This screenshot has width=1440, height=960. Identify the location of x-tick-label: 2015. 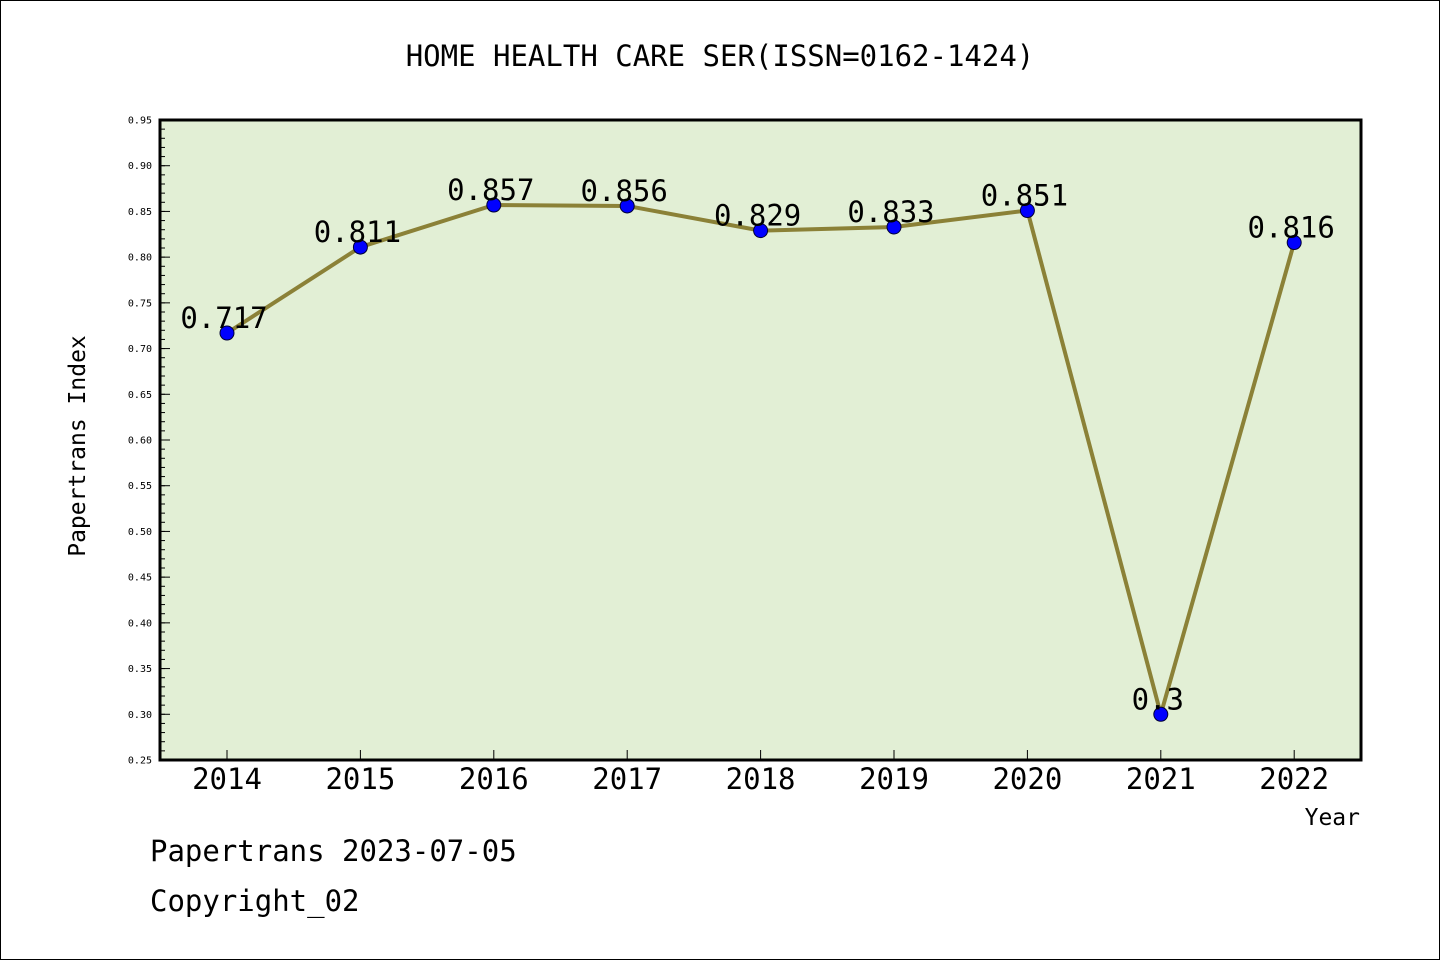
(360, 779).